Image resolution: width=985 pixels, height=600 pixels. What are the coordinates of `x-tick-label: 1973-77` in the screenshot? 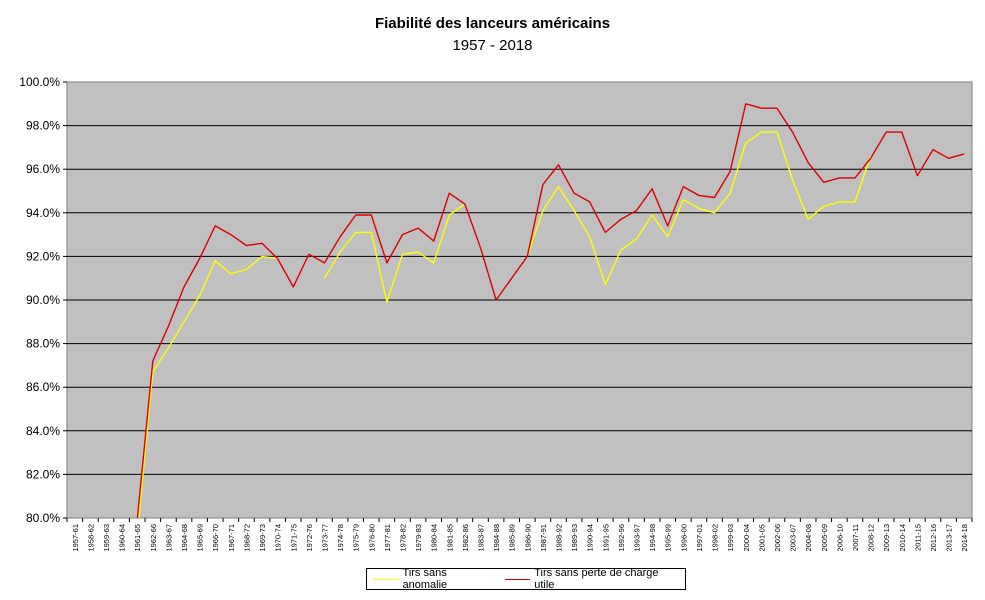 It's located at (324, 538).